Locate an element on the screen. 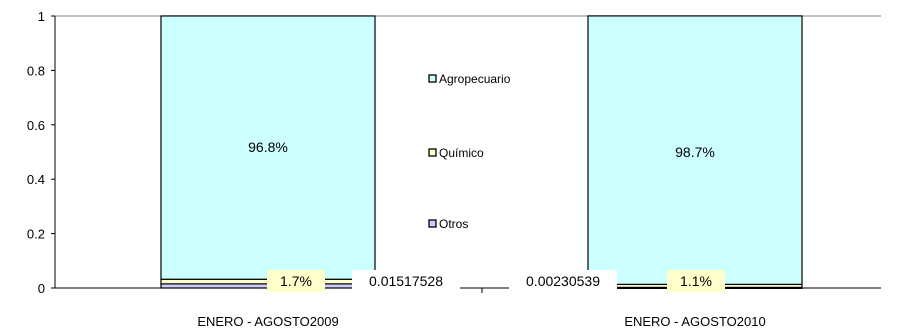  data-label-agropecuario: 96.8% is located at coordinates (268, 147).